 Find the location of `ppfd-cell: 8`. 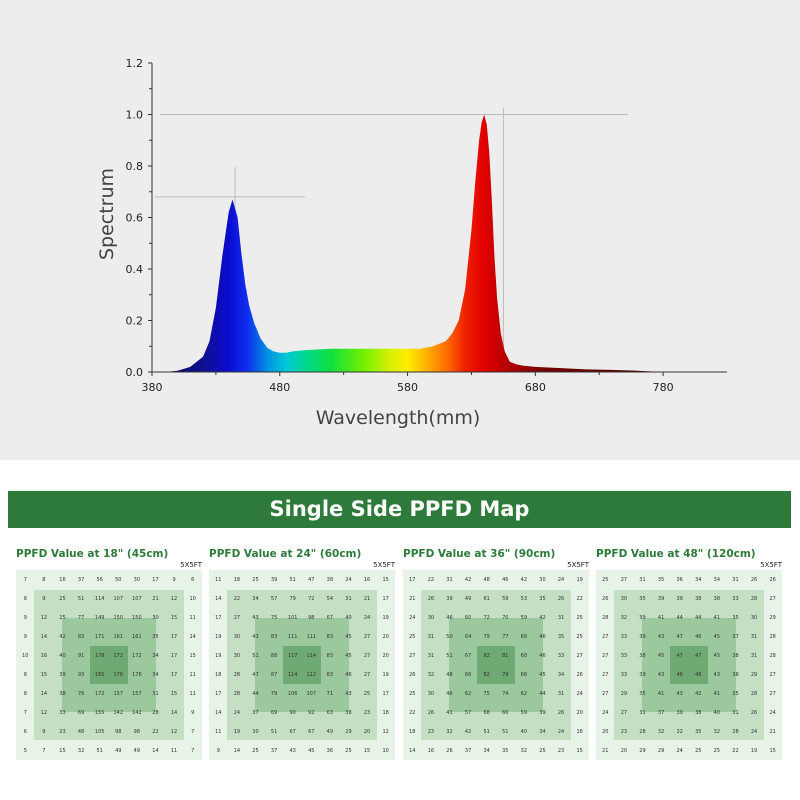

ppfd-cell: 8 is located at coordinates (25, 674).